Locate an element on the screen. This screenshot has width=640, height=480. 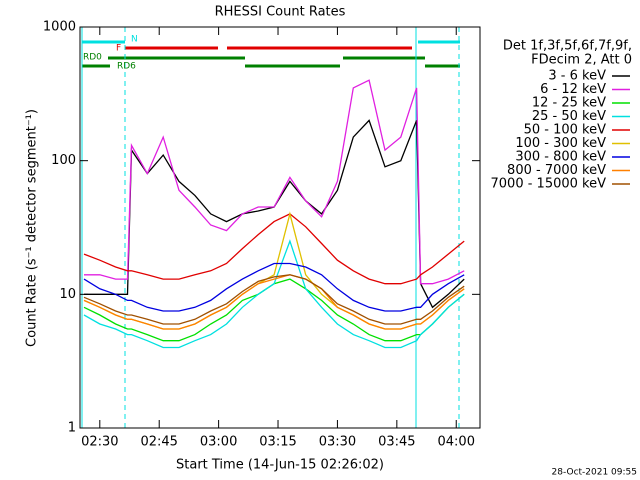
y-tick-label: 1000 is located at coordinates (59, 27).